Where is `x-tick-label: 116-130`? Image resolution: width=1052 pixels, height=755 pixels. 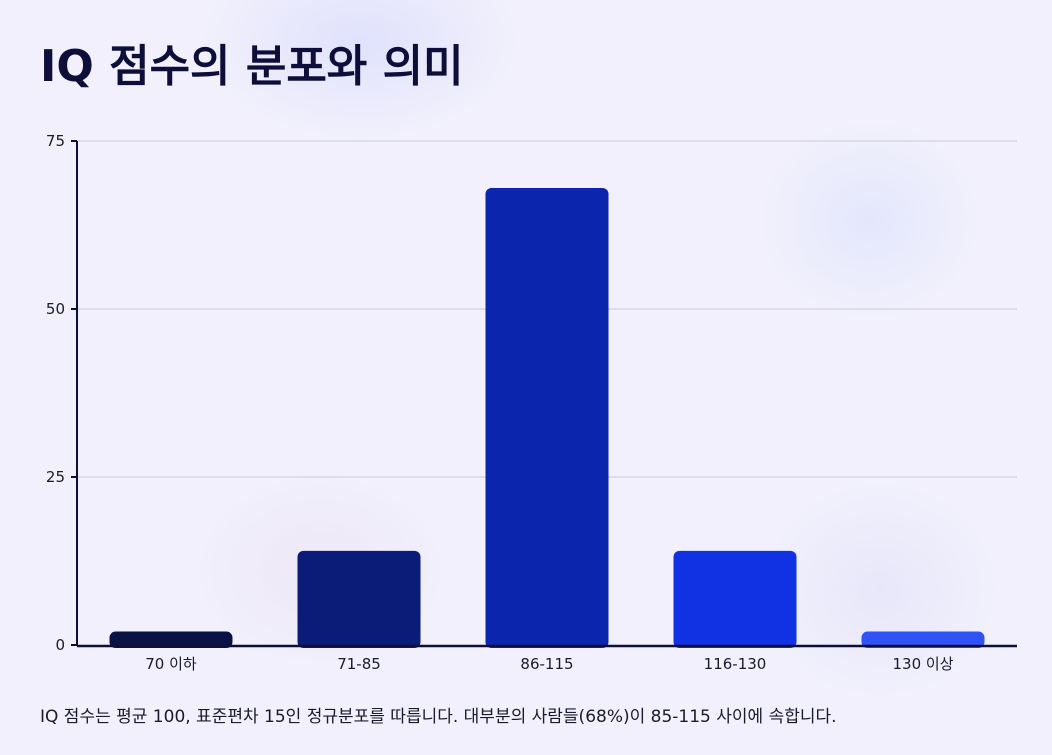
x-tick-label: 116-130 is located at coordinates (735, 664).